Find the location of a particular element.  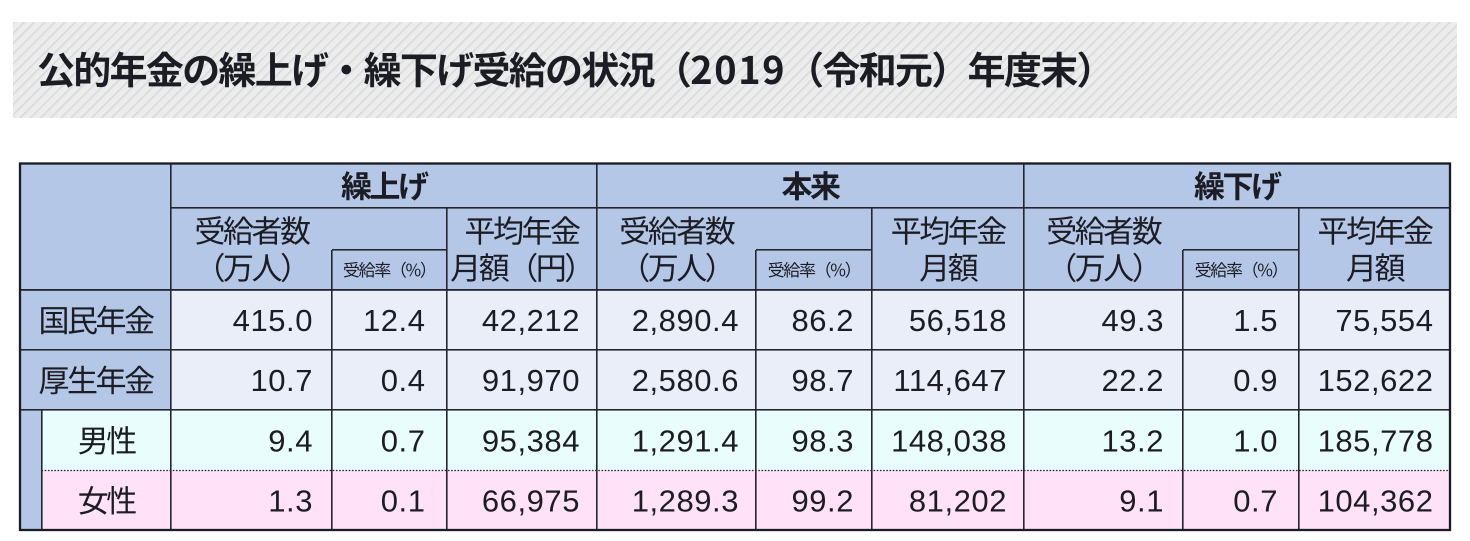

svg-text: 1.5 is located at coordinates (1255, 320).